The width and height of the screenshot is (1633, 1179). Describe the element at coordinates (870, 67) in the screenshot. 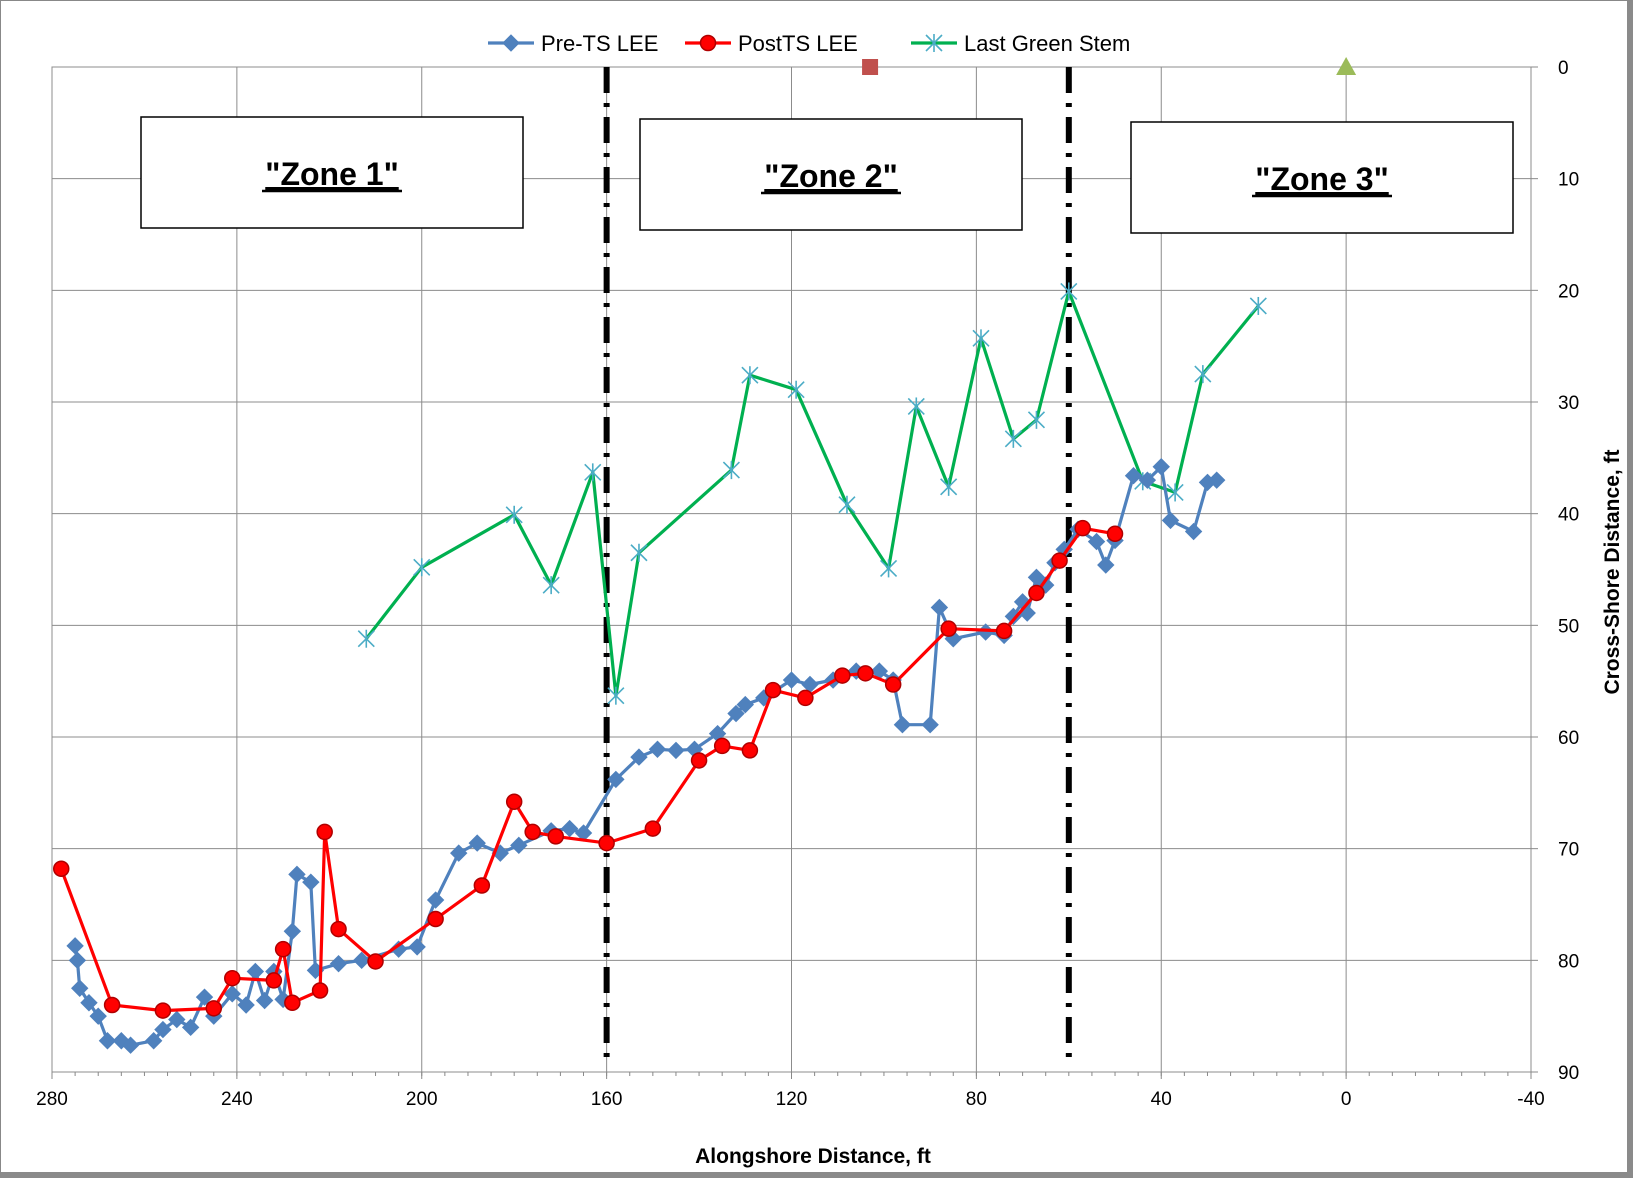

I see `extra-marker-square` at that location.